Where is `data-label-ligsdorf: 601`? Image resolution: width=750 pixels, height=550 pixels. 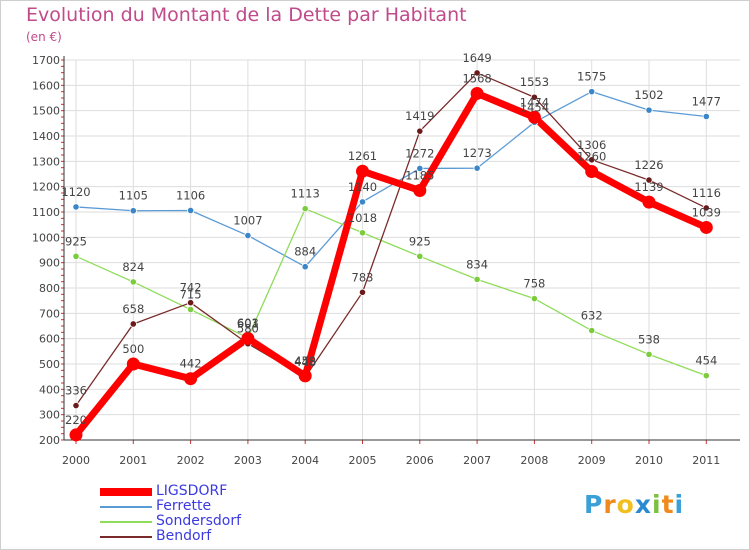
data-label-ligsdorf: 601 is located at coordinates (248, 323).